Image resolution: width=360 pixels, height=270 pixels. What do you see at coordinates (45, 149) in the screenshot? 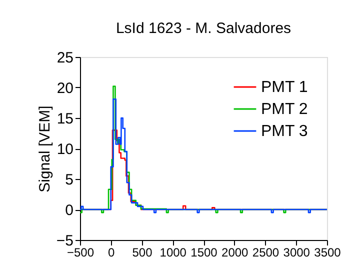
I see `y-axis-title: Signal [VEM]` at bounding box center [45, 149].